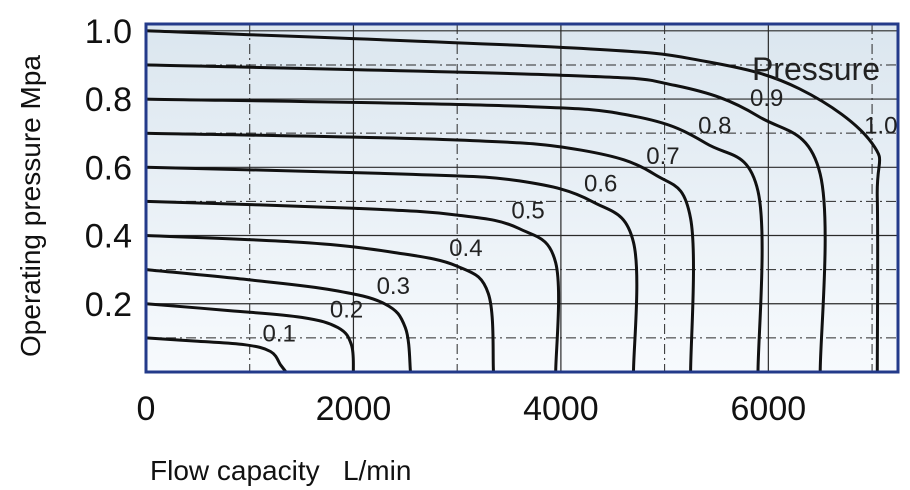 This screenshot has height=490, width=910. Describe the element at coordinates (354, 409) in the screenshot. I see `x-tick-label: 2000` at that location.